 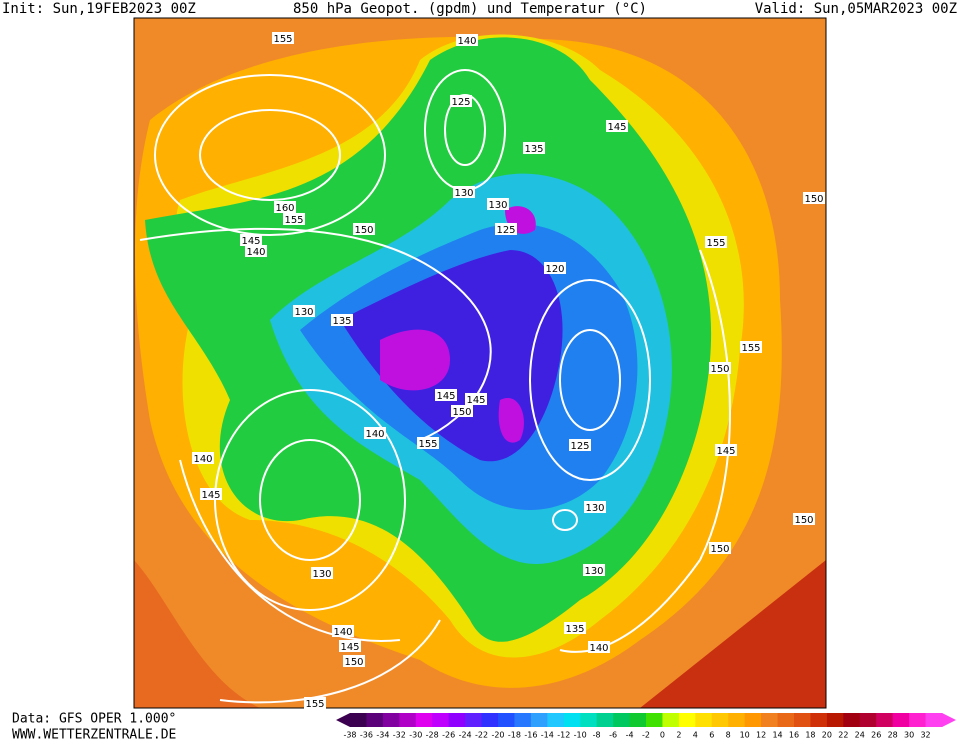 What do you see at coordinates (761, 735) in the screenshot?
I see `scale-label: 12` at bounding box center [761, 735].